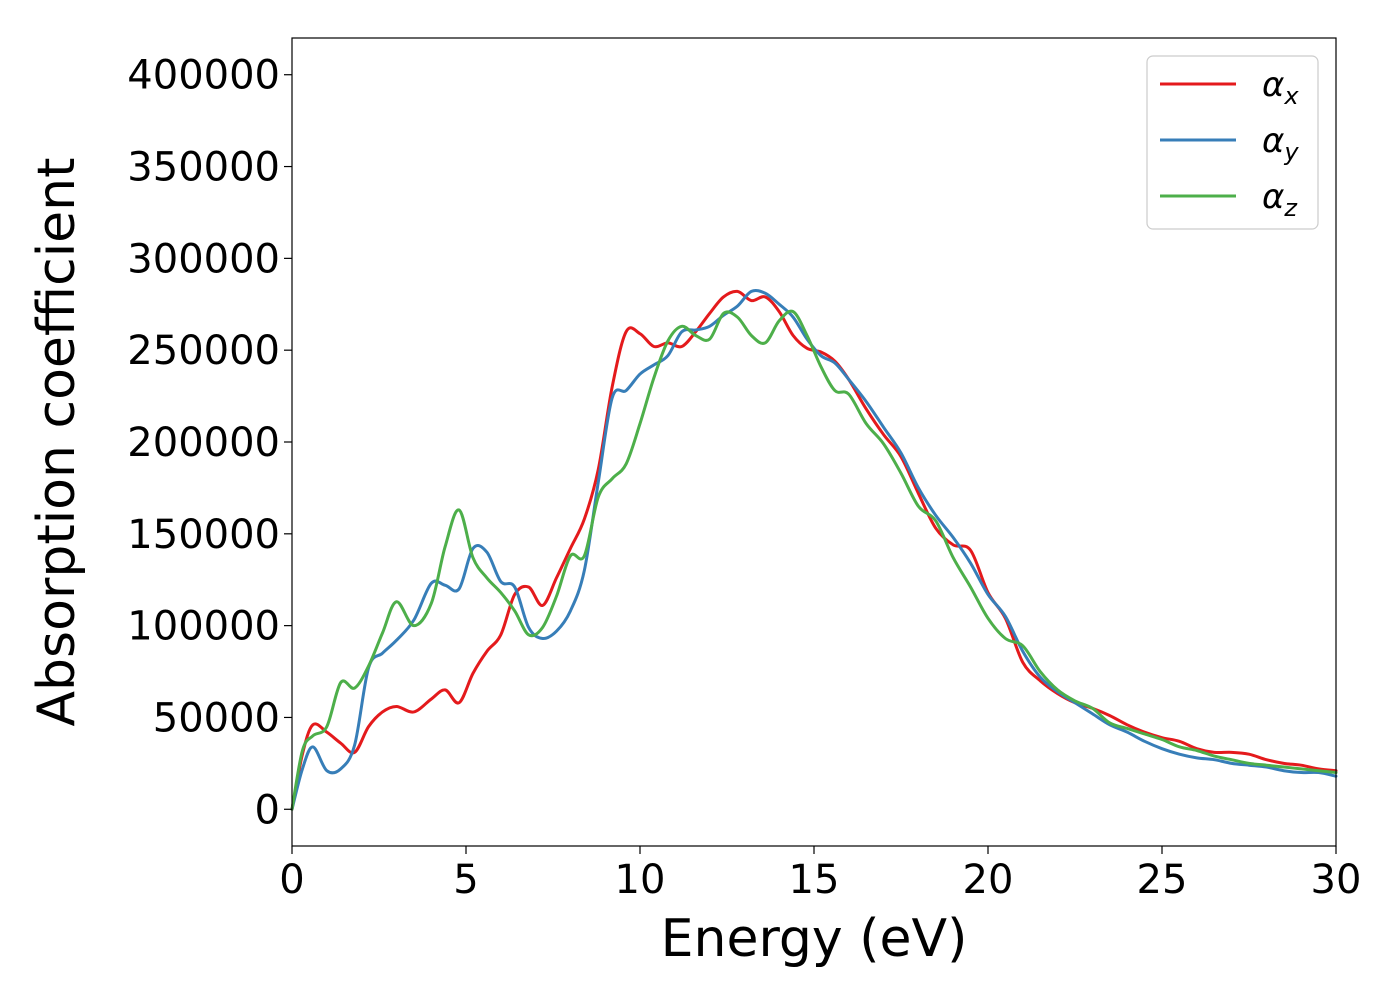 The image size is (1400, 1000). What do you see at coordinates (57, 441) in the screenshot?
I see `y-axis-title: Absorption coefficient` at bounding box center [57, 441].